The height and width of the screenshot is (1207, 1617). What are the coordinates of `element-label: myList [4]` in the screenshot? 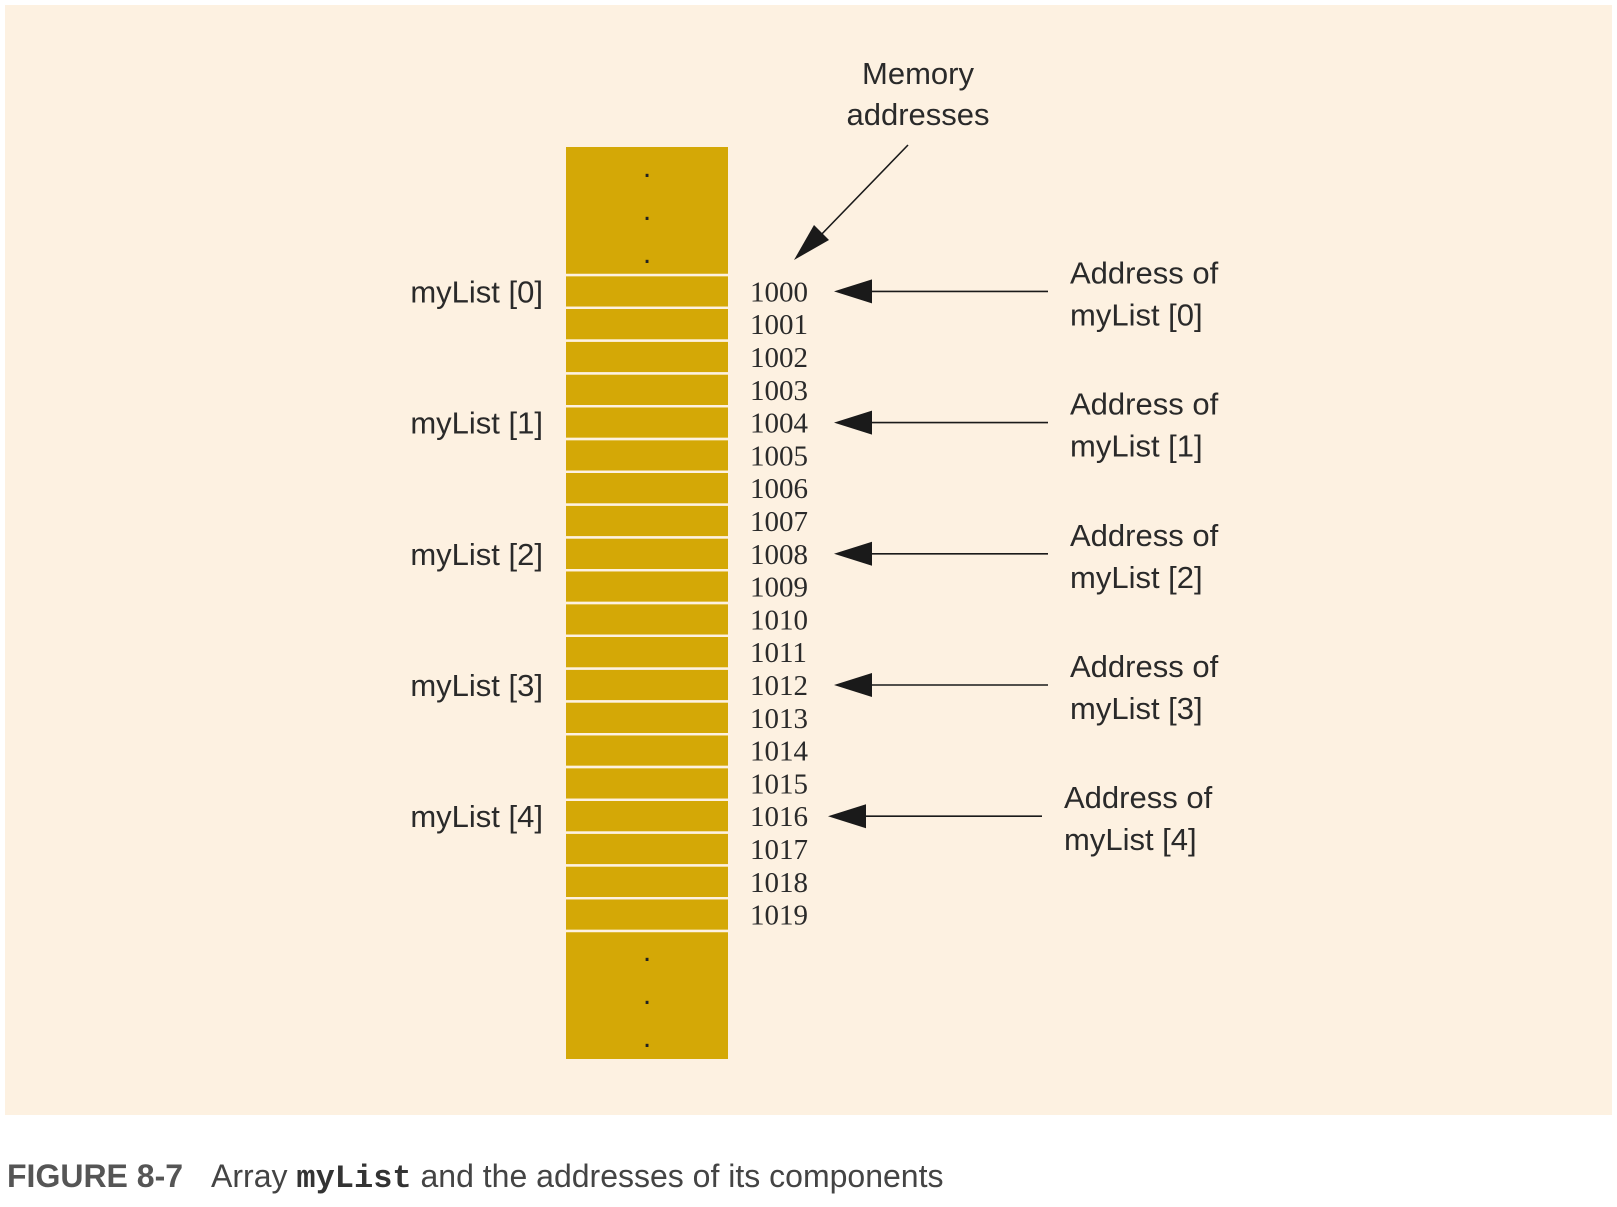 It's located at (476, 816).